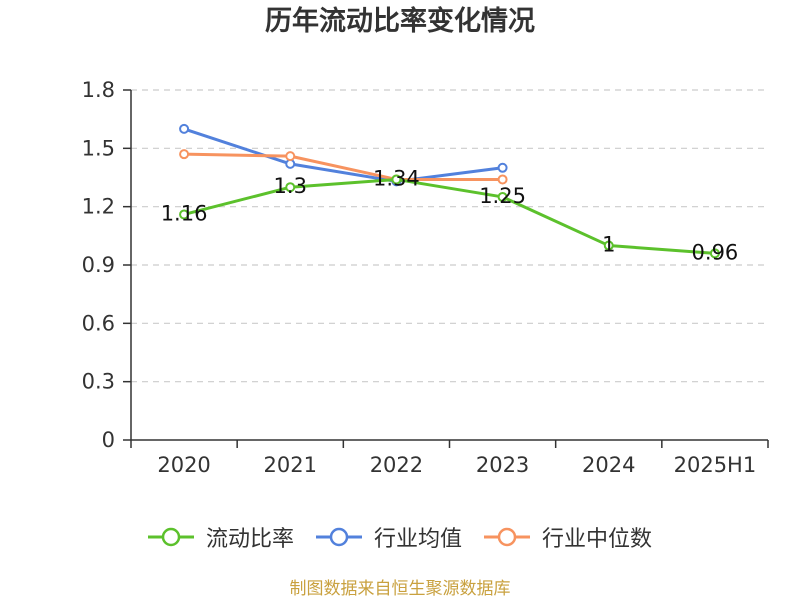 This screenshot has width=800, height=600. I want to click on chart-title: 历年流动比率变化情况, so click(400, 21).